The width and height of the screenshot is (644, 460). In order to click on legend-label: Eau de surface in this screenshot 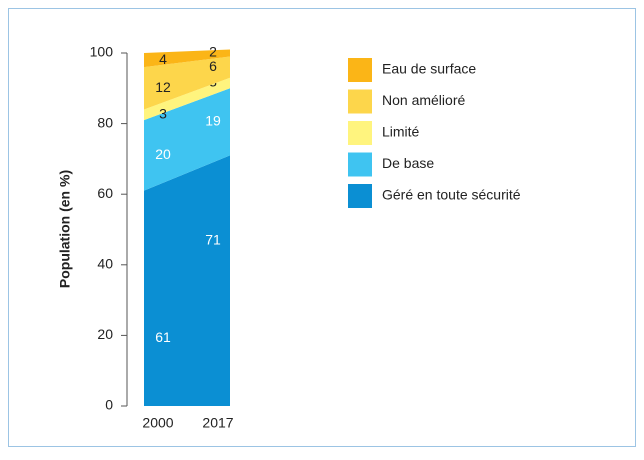, I will do `click(429, 69)`.